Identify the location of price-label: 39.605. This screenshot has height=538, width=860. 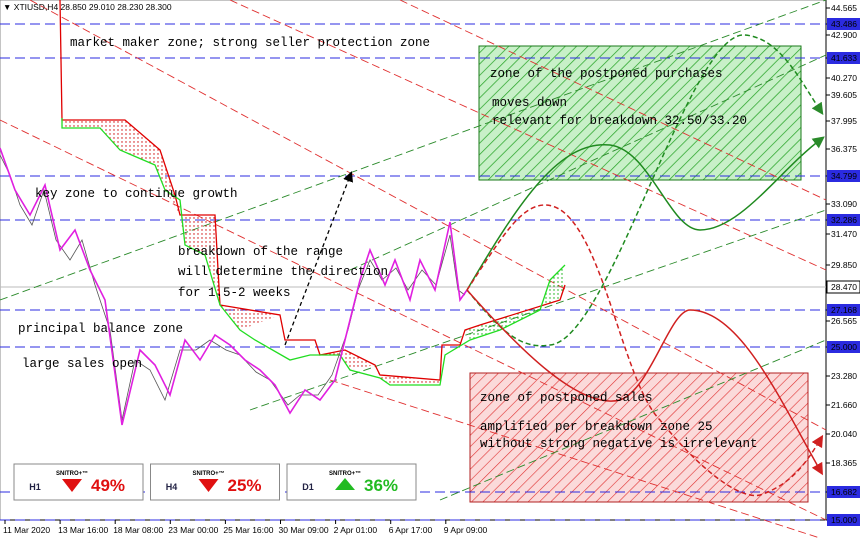
(844, 95).